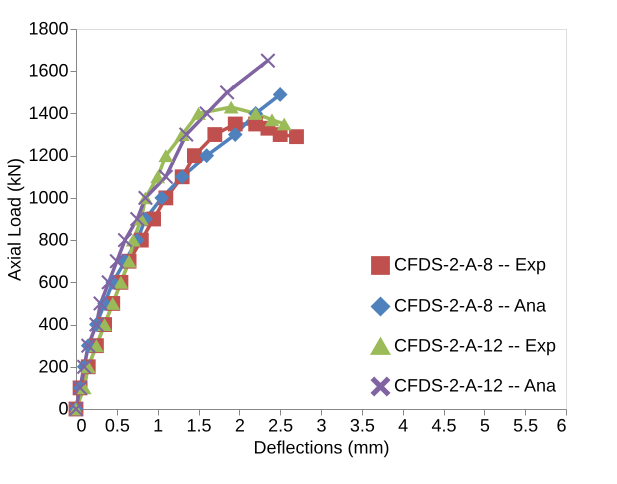 This screenshot has height=484, width=617. What do you see at coordinates (281, 426) in the screenshot?
I see `x-tick-label: 2.5` at bounding box center [281, 426].